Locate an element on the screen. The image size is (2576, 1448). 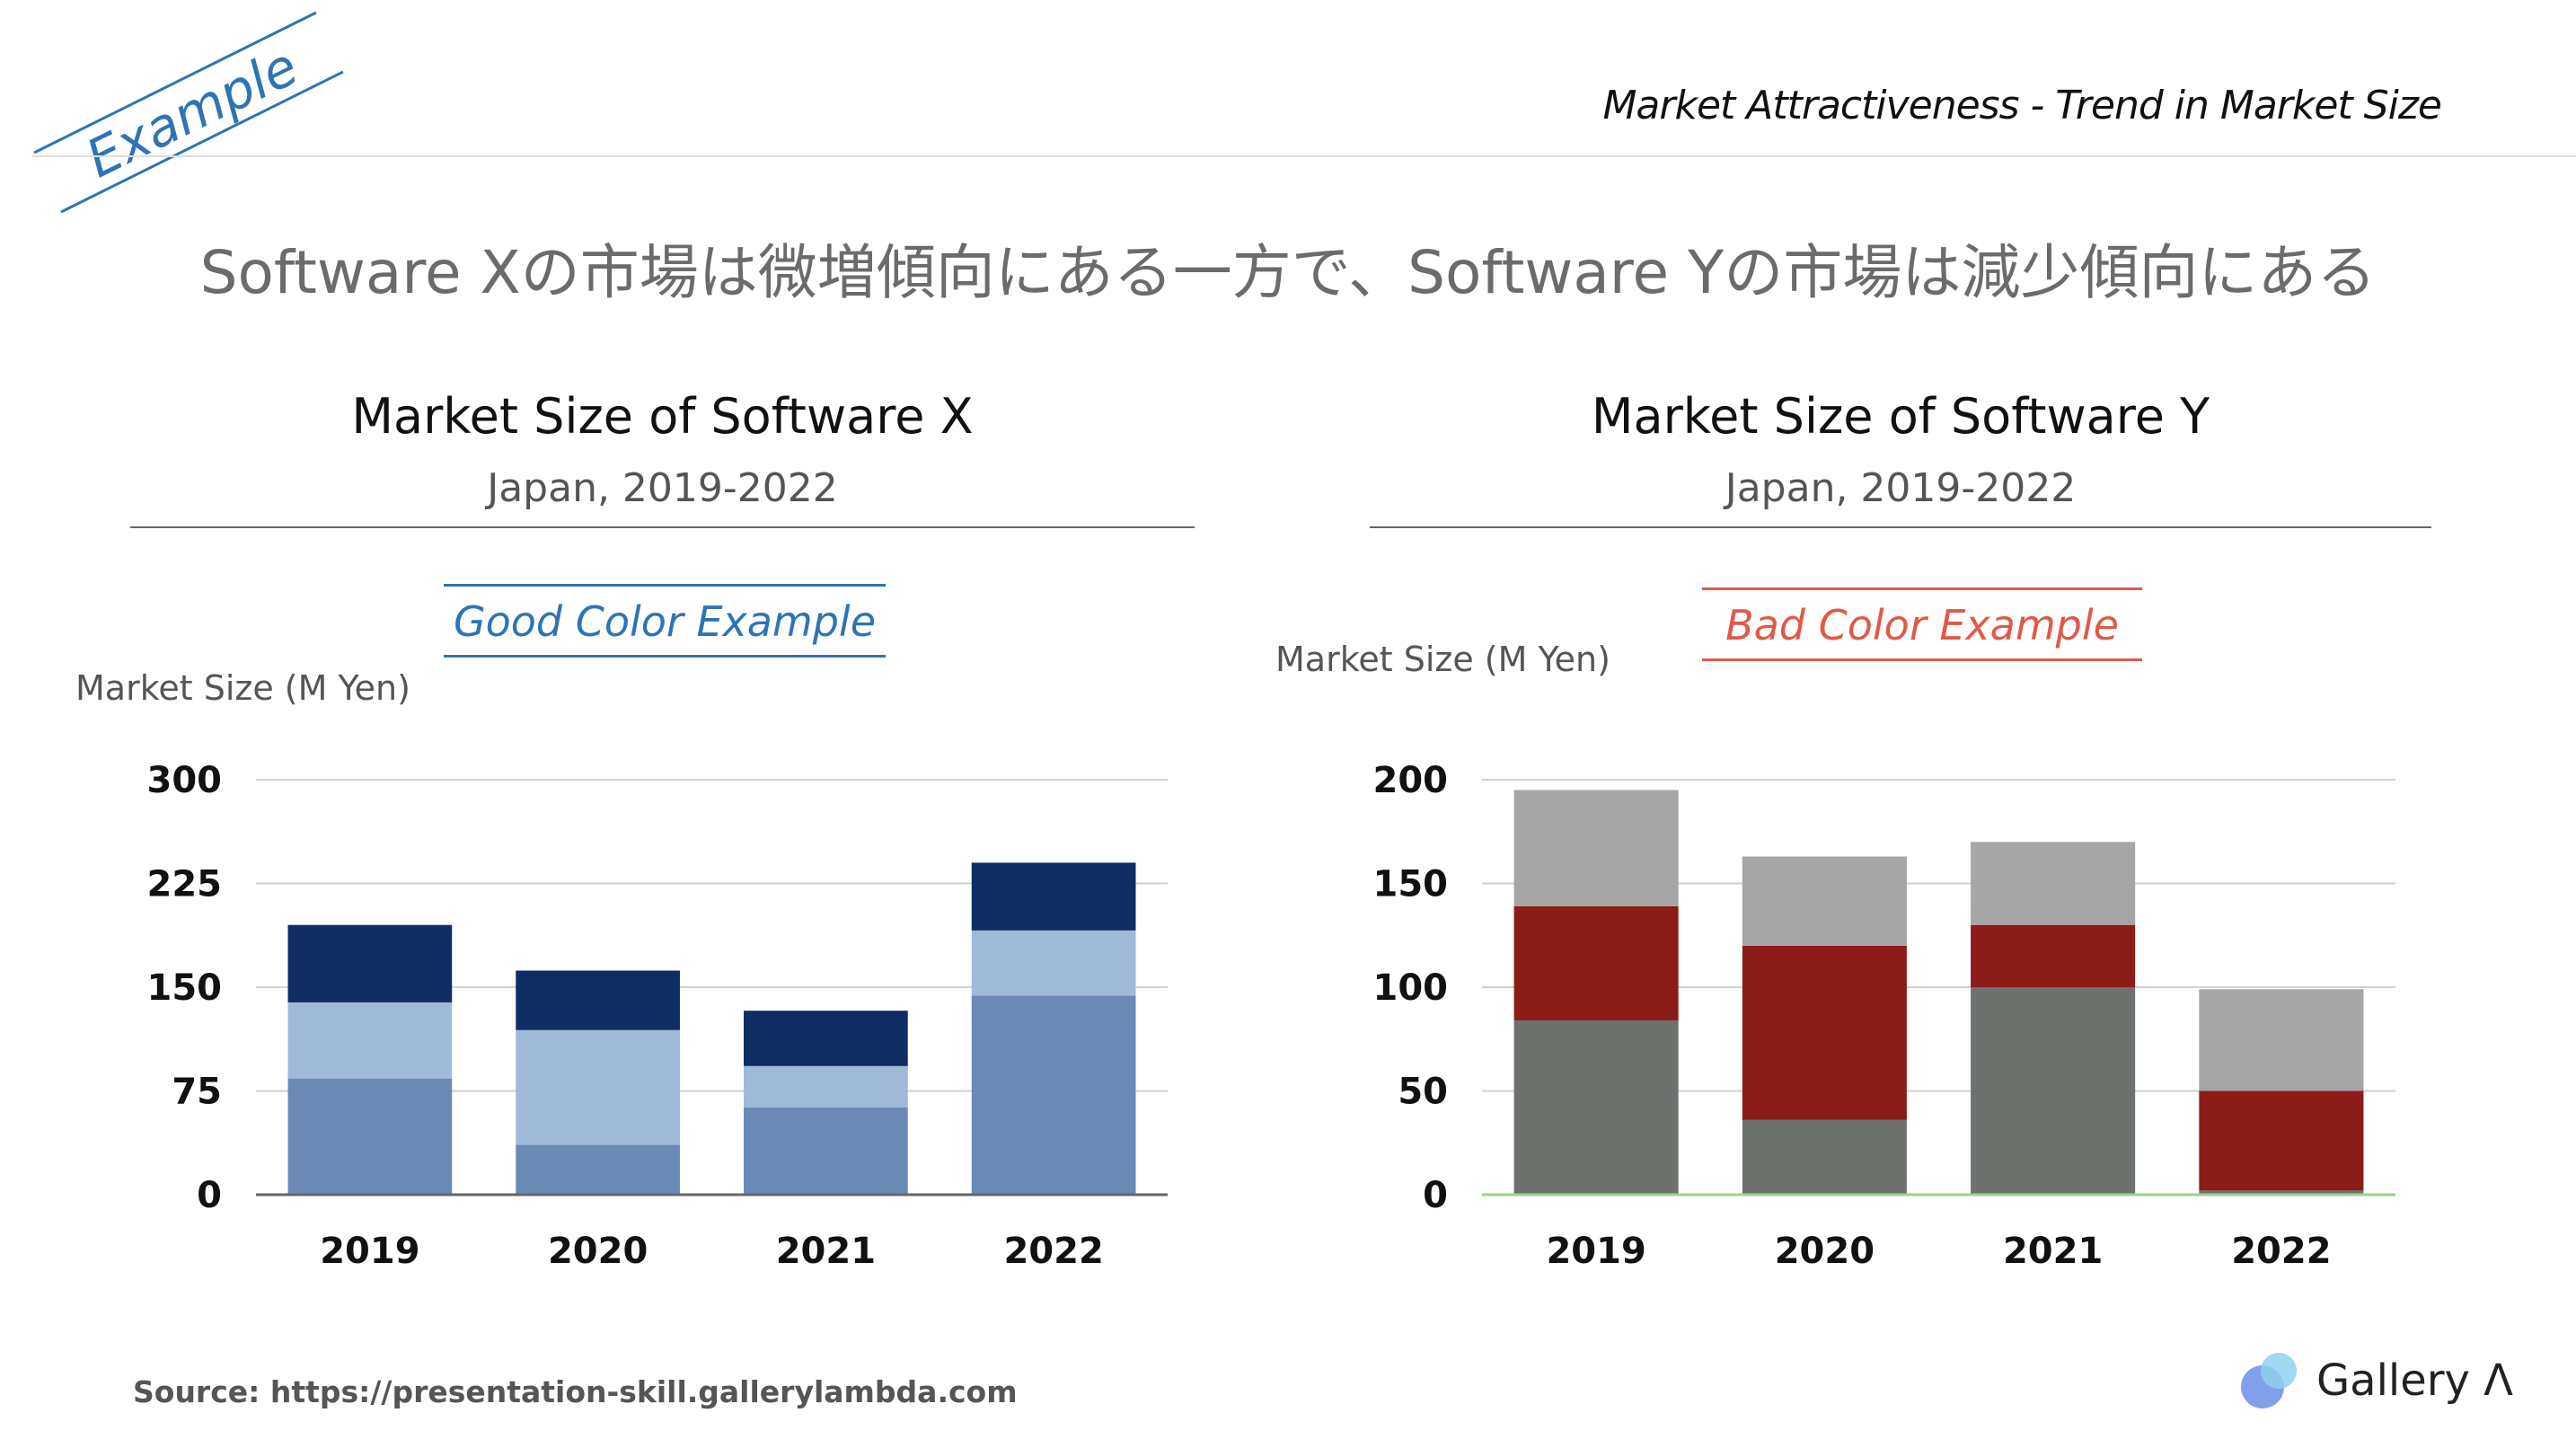
right-chart-title: Market Size of Software Y is located at coordinates (1900, 417).